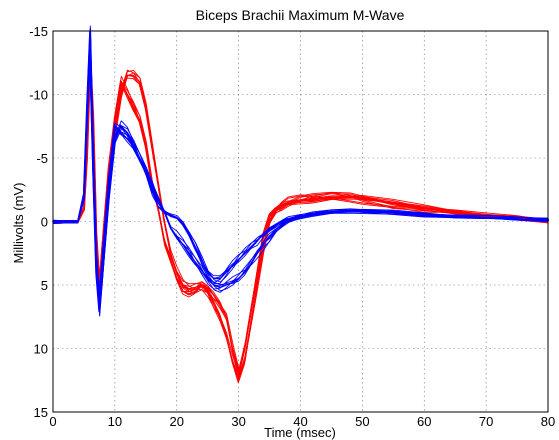 Image resolution: width=559 pixels, height=440 pixels. Describe the element at coordinates (548, 421) in the screenshot. I see `x-tick-label: 80` at that location.